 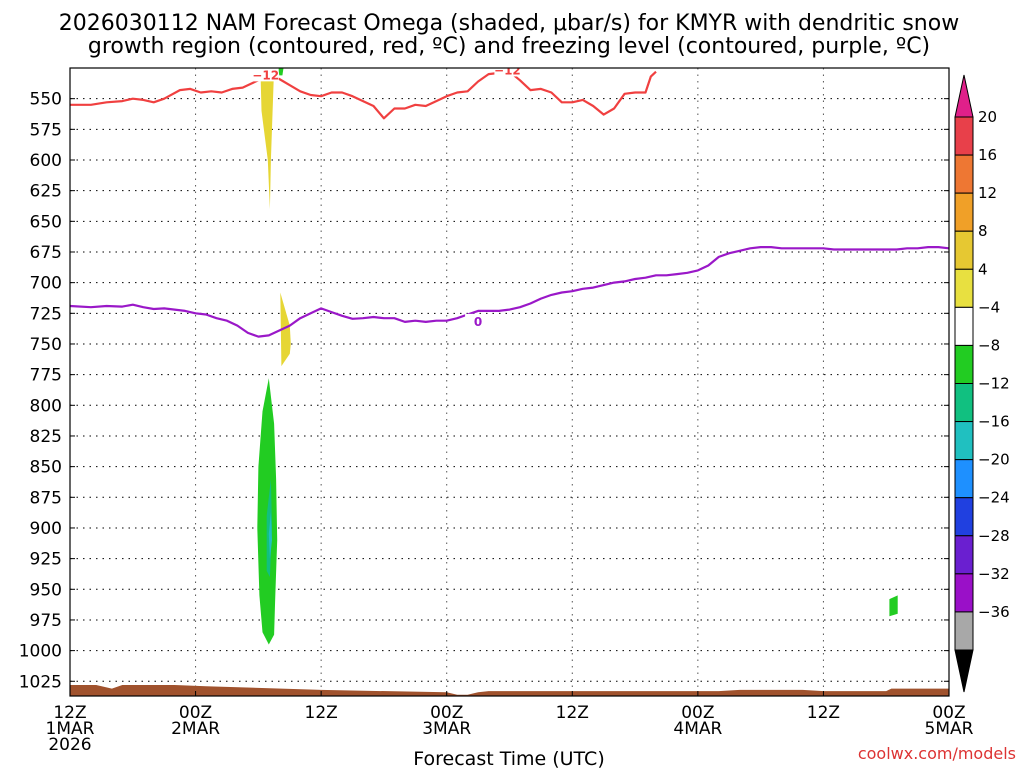 I want to click on y-tick-label: 700, so click(x=46, y=284).